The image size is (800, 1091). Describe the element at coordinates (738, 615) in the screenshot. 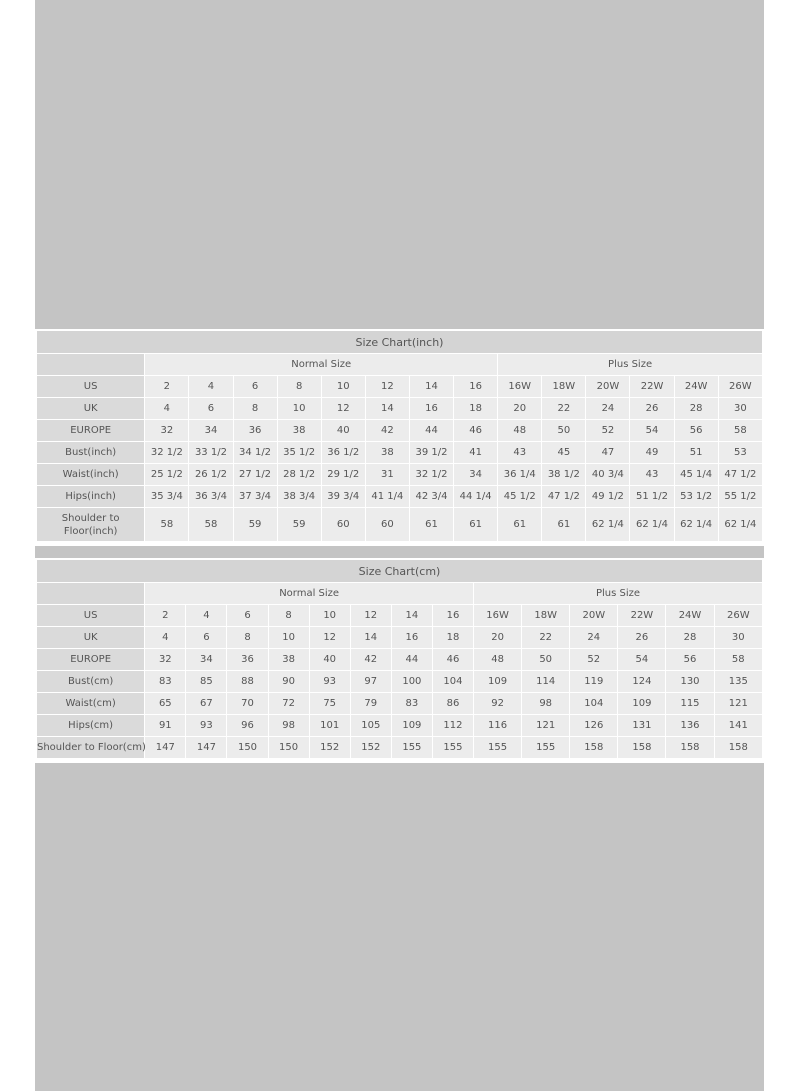

I see `table-cell: 26W` at that location.